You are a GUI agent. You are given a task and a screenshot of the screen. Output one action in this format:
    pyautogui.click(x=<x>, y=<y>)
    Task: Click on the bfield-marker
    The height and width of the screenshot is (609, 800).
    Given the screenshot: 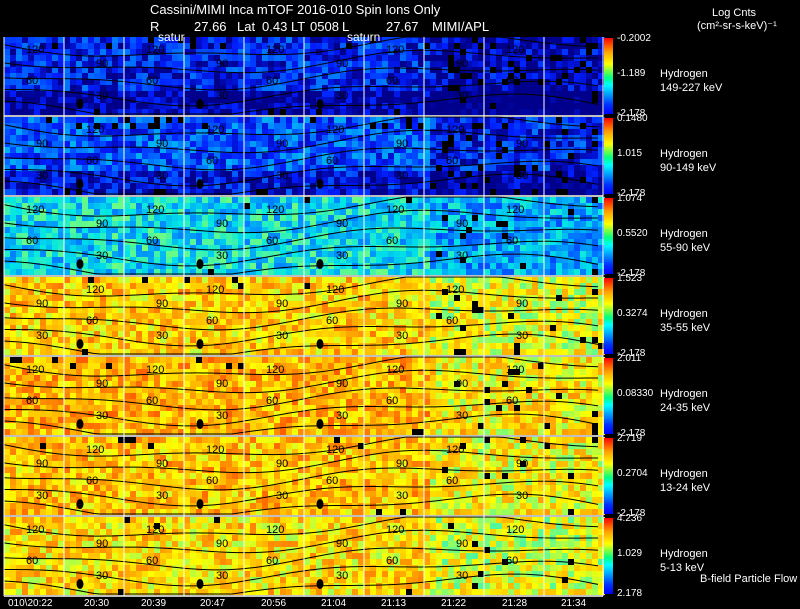 What is the action you would take?
    pyautogui.click(x=320, y=264)
    